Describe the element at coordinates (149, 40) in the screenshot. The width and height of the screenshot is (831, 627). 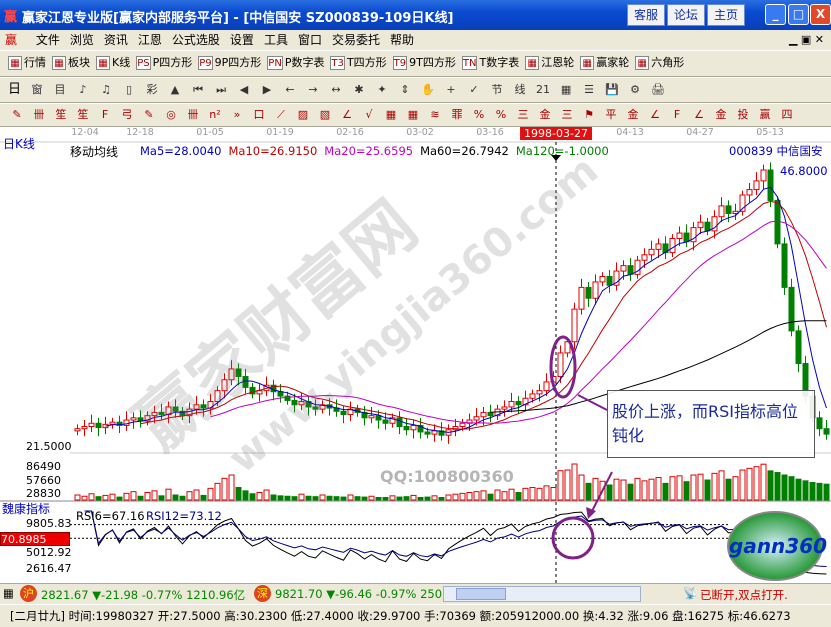
I see `menu-item: 江恩` at that location.